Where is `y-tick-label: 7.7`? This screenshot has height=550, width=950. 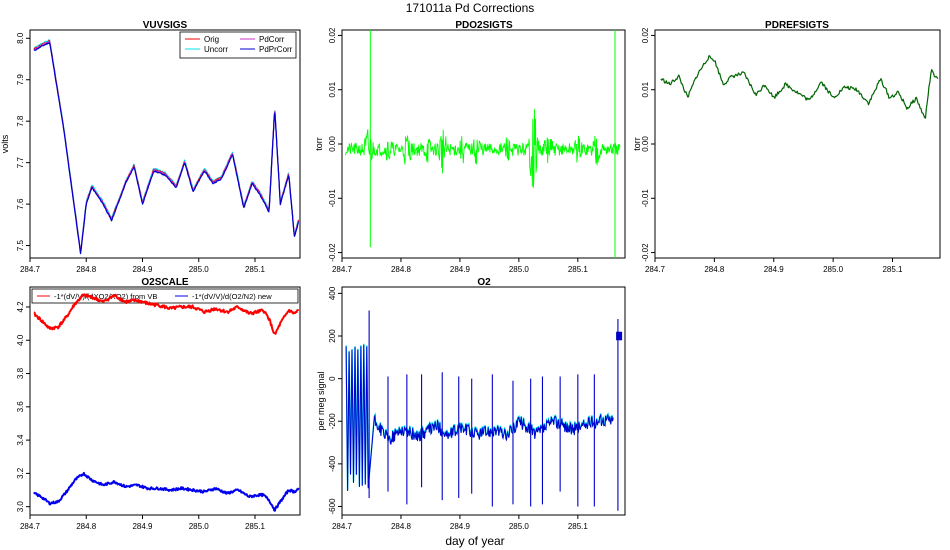 y-tick-label: 7.7 is located at coordinates (20, 163).